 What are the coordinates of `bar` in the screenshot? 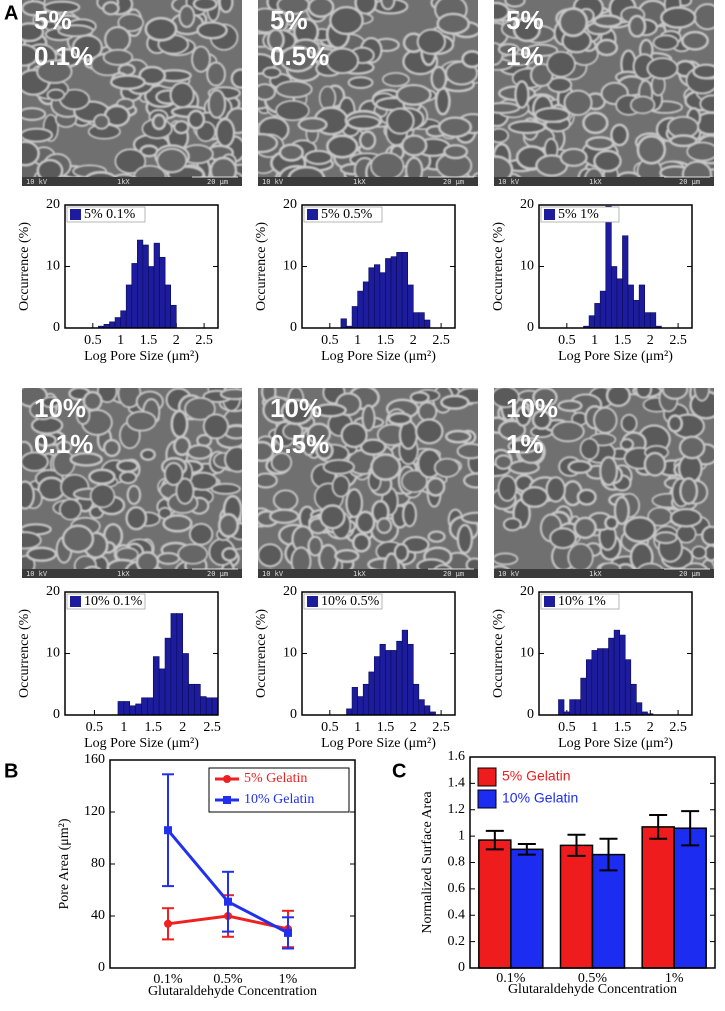 It's located at (658, 897).